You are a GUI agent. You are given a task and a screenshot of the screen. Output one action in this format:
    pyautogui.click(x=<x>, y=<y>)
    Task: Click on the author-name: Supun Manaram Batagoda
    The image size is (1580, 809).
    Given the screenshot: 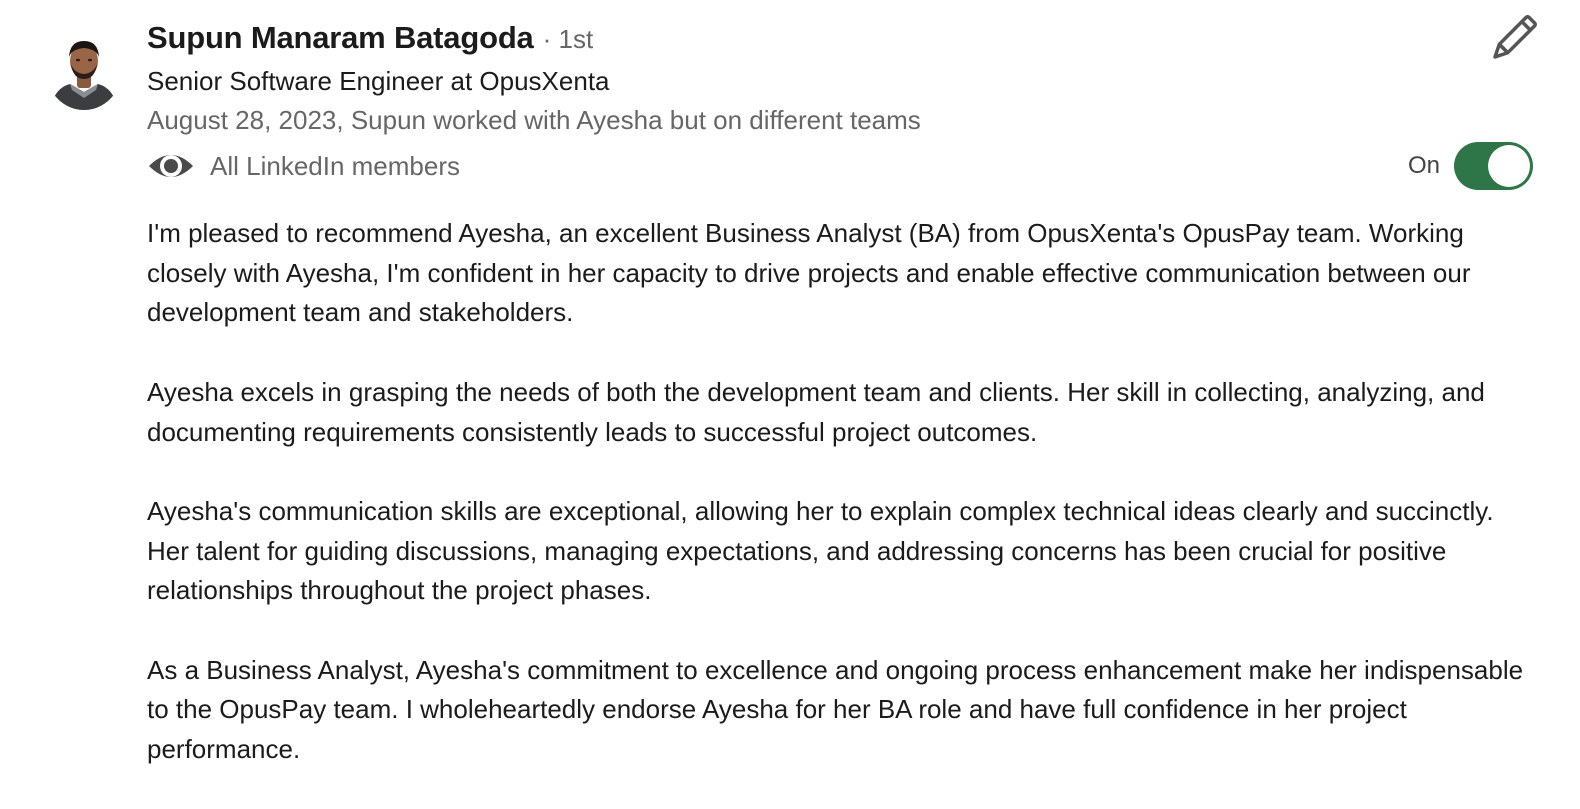 What is the action you would take?
    pyautogui.click(x=340, y=37)
    